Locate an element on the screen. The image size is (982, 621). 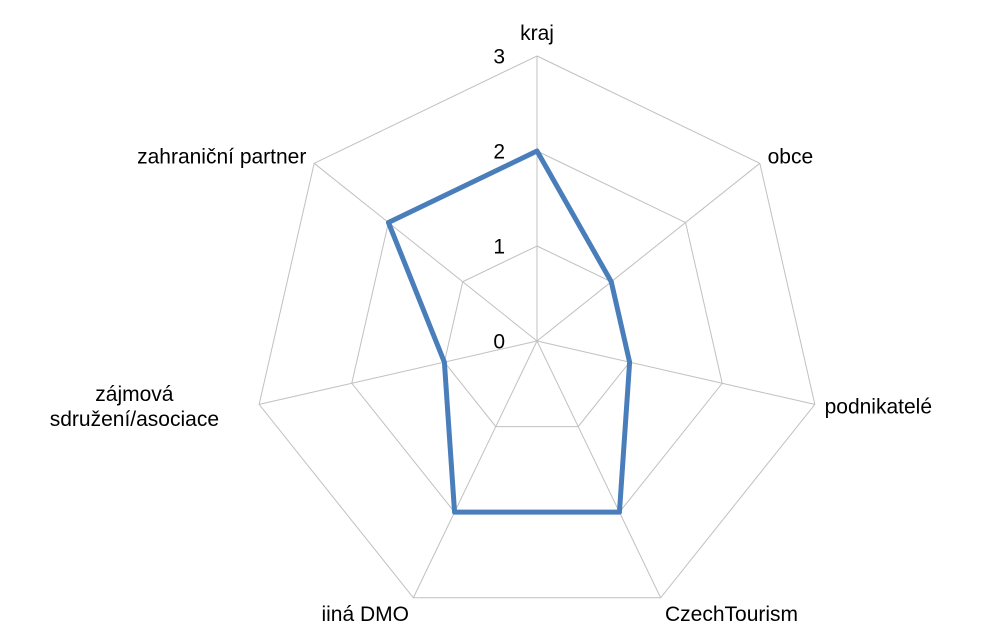
r-tick-label: 0 is located at coordinates (499, 342).